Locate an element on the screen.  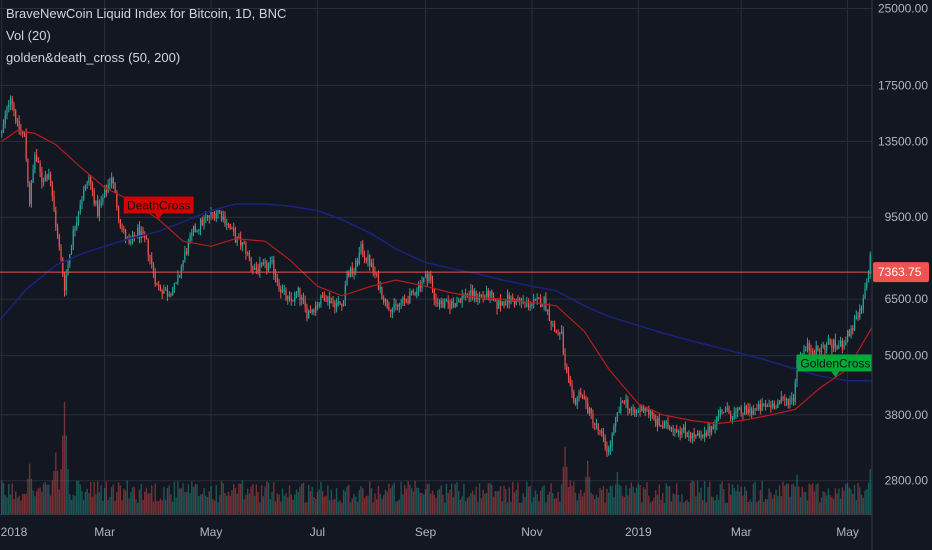
x-tick-label: May is located at coordinates (847, 532).